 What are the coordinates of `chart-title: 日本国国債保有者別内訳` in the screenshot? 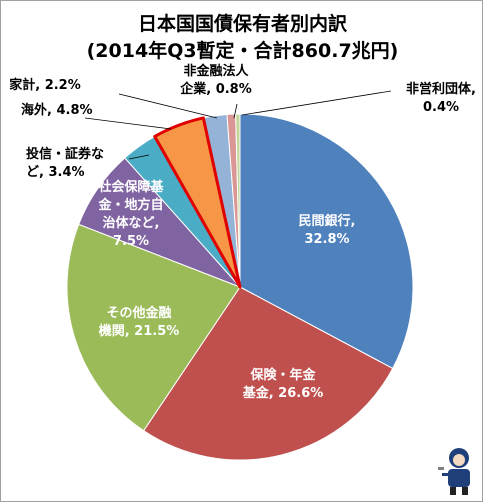 It's located at (242, 24).